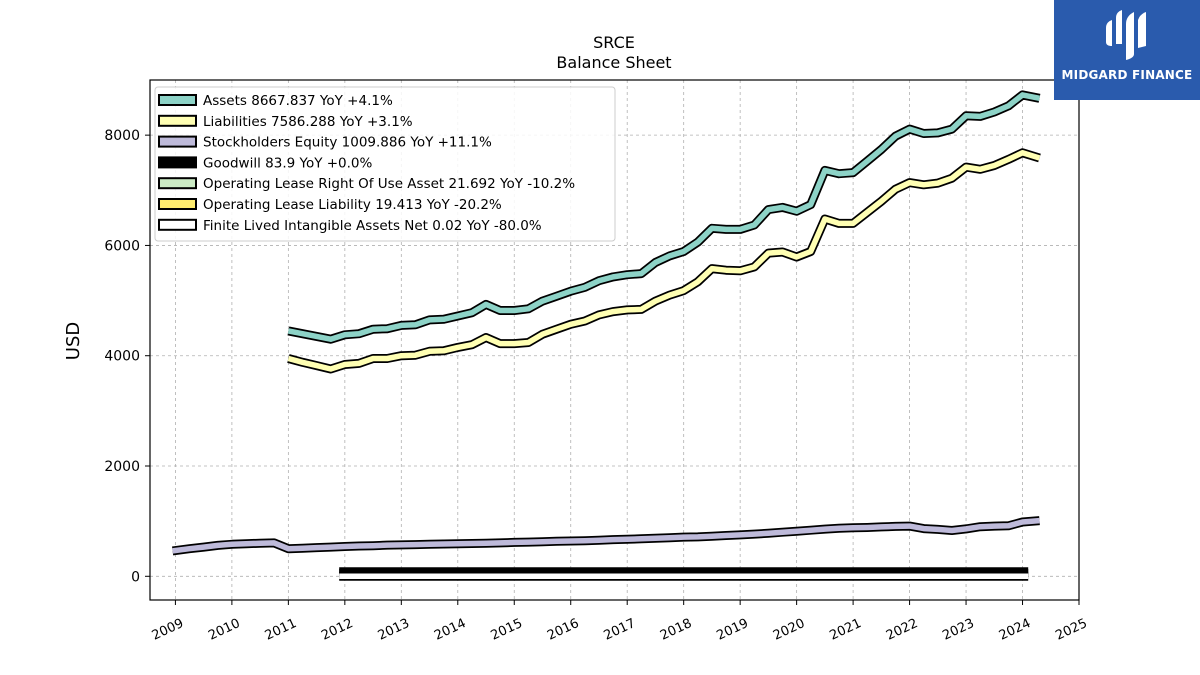 The width and height of the screenshot is (1200, 675). Describe the element at coordinates (1127, 75) in the screenshot. I see `logo-text: MIDGARD FINANCE` at that location.